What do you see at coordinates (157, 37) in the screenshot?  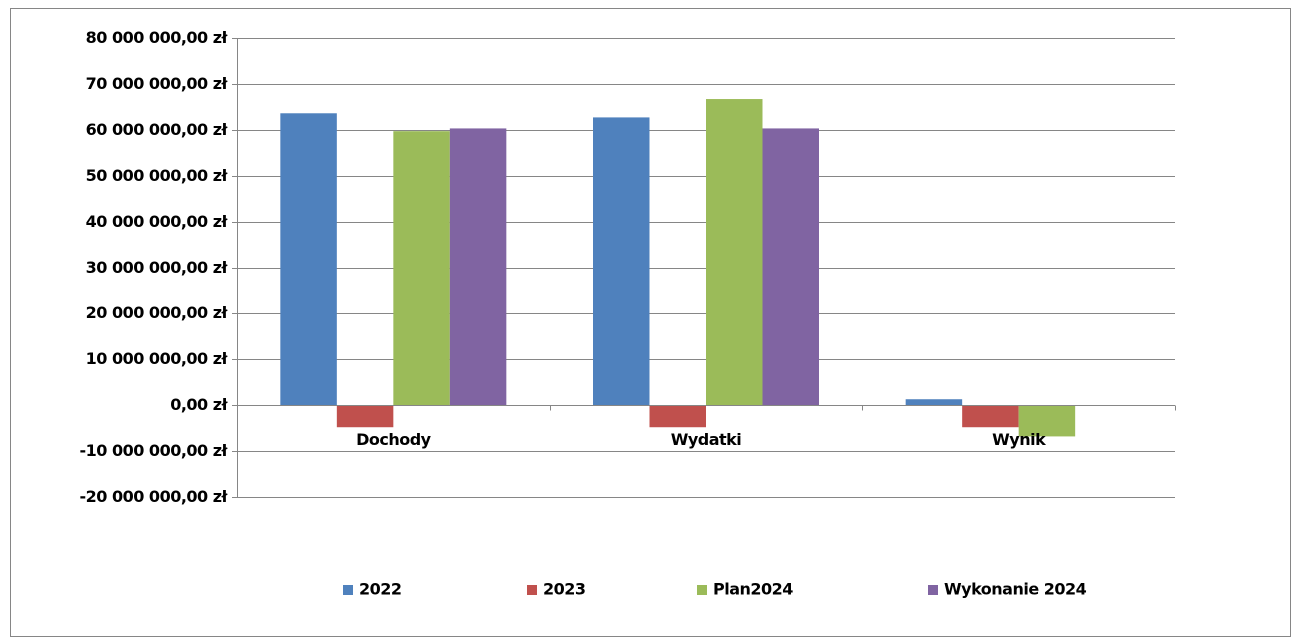 I see `y-tick-label: 80 000 000,00 zł` at bounding box center [157, 37].